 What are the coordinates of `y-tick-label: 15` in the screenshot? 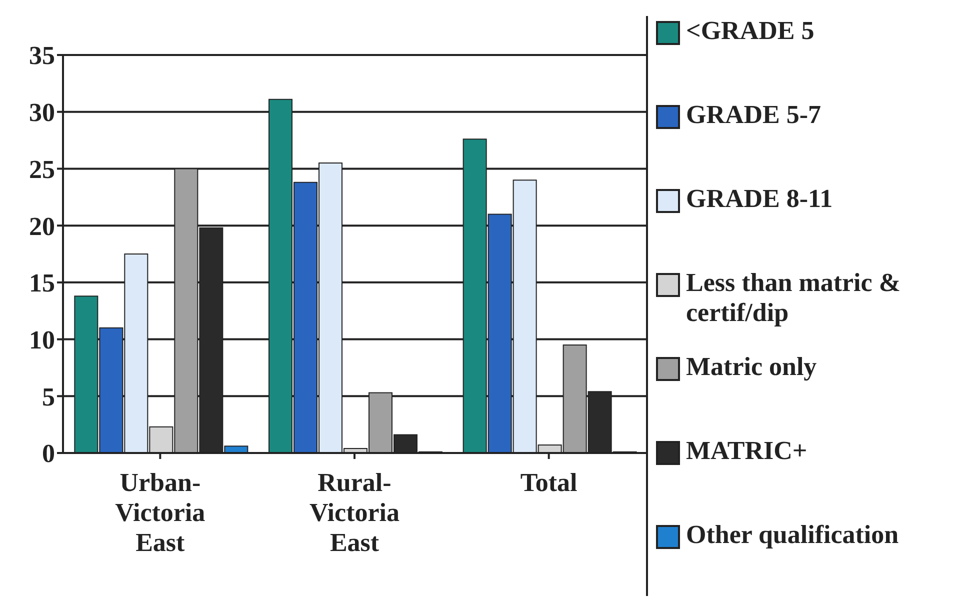 It's located at (42, 283).